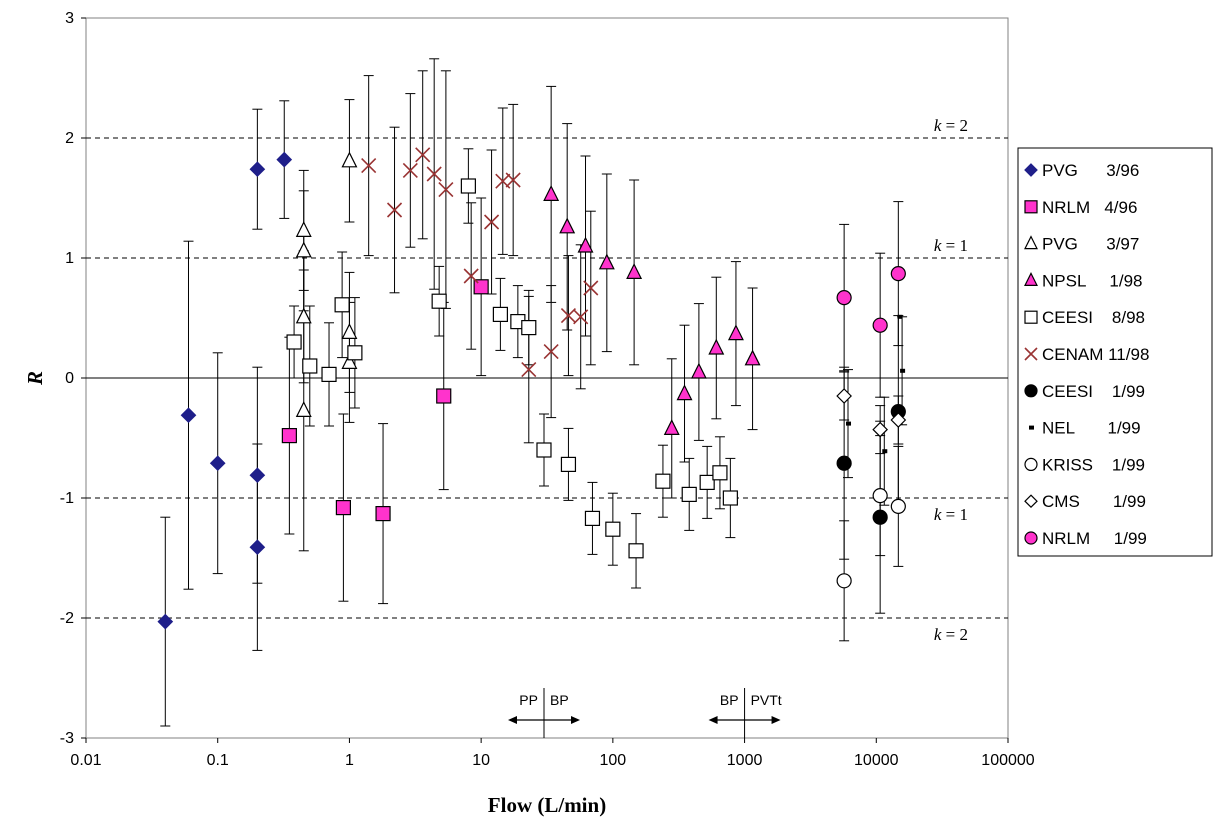 This screenshot has height=824, width=1230. What do you see at coordinates (35, 378) in the screenshot?
I see `y-axis-title: R` at bounding box center [35, 378].